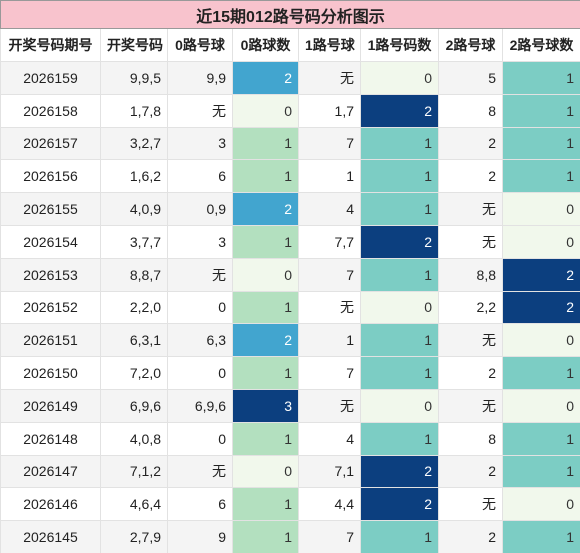 The height and width of the screenshot is (553, 580). I want to click on issue-cell: 2026151, so click(50, 340).